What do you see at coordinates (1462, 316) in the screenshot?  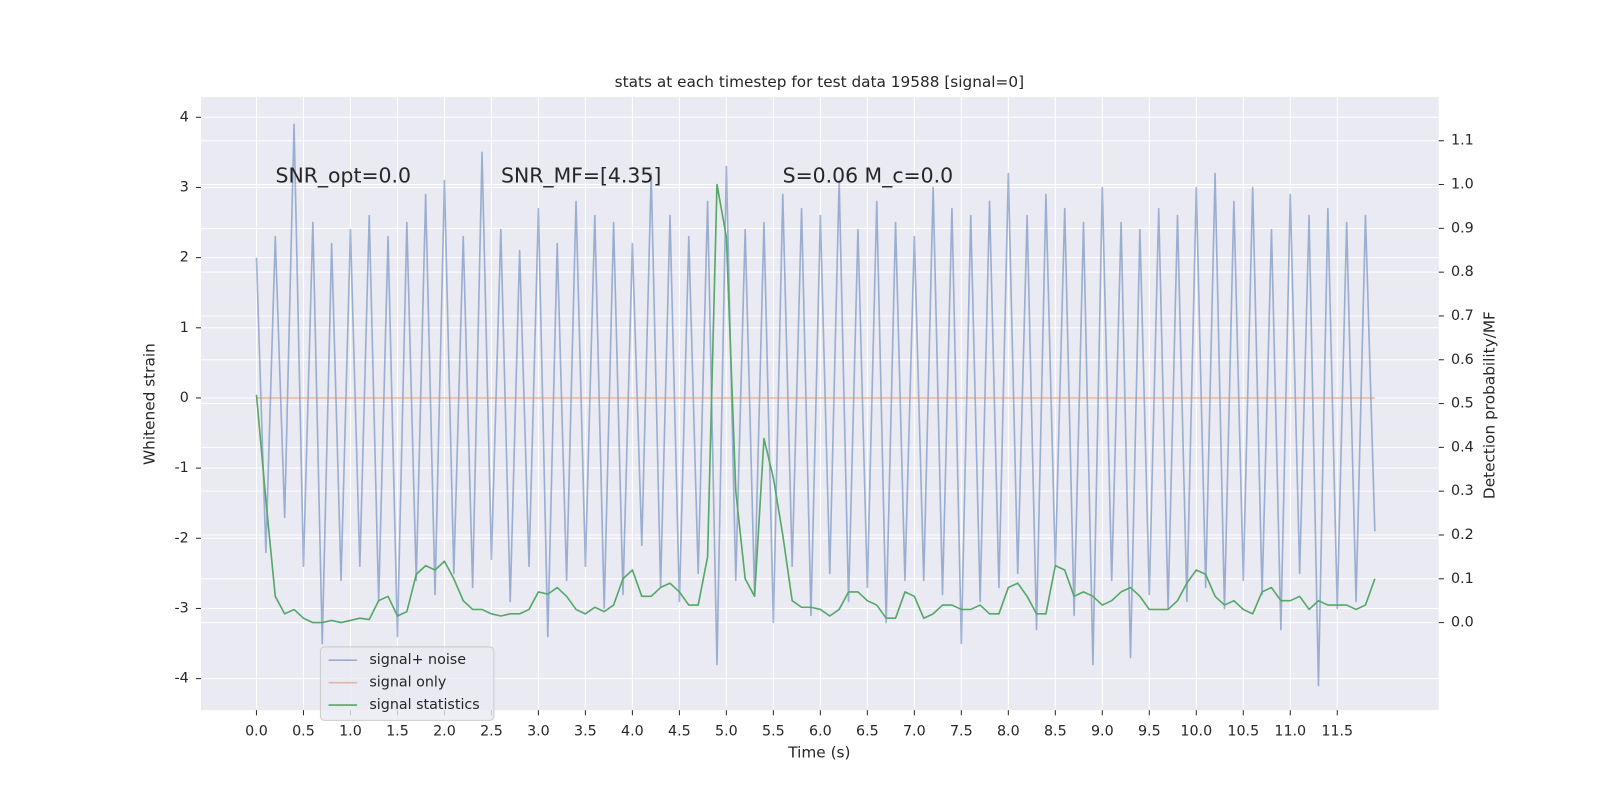 I see `y2-tick-label: 0.7` at bounding box center [1462, 316].